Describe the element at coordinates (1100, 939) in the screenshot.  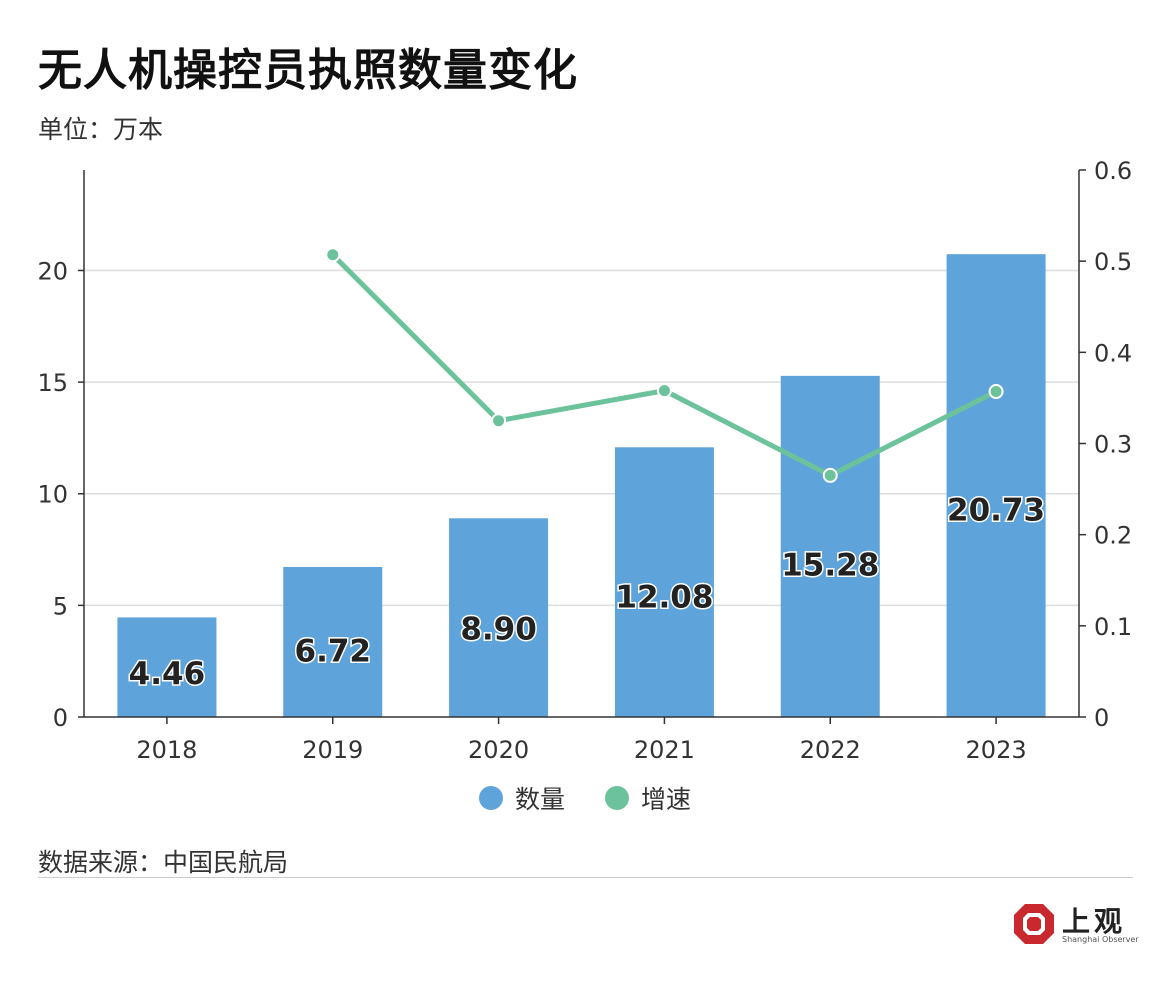
I see `brand-subtitle: Shanghai Observer` at that location.